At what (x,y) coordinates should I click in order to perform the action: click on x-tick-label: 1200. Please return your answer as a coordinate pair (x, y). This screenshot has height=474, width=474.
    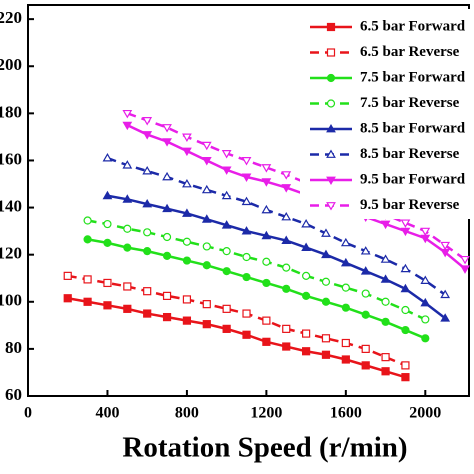
    Looking at the image, I should click on (266, 413).